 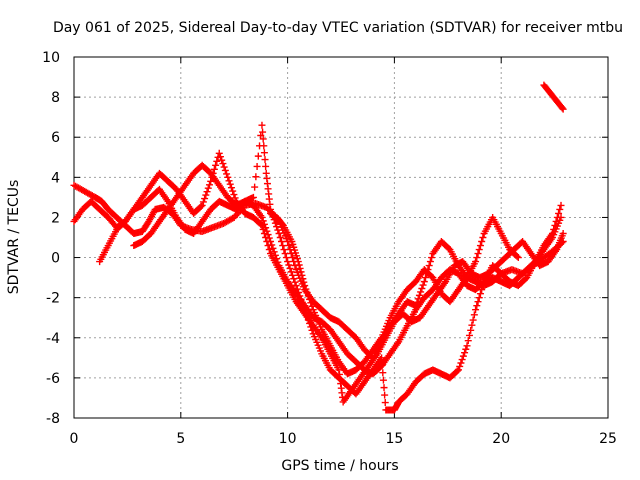 I want to click on y-tick-label: 6, so click(x=55, y=138).